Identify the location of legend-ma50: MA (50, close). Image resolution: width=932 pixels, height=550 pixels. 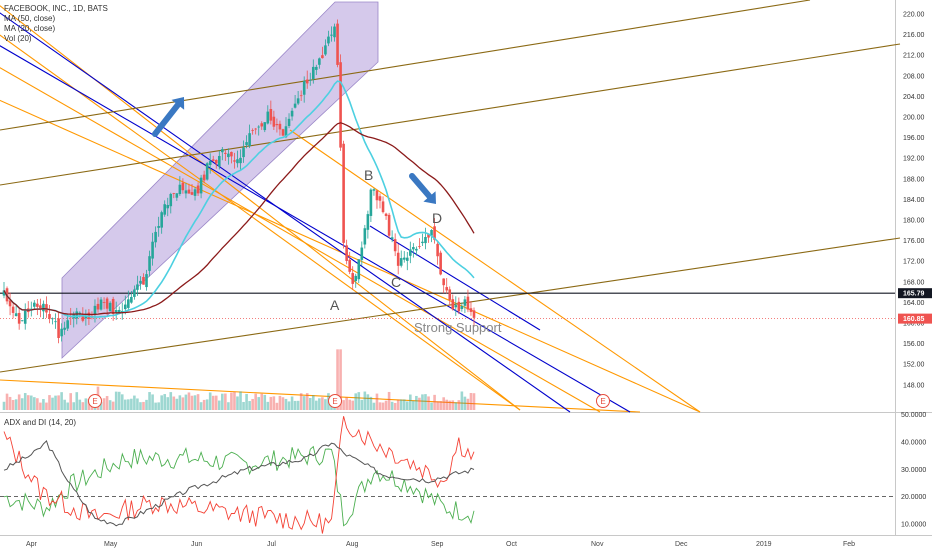
(30, 18).